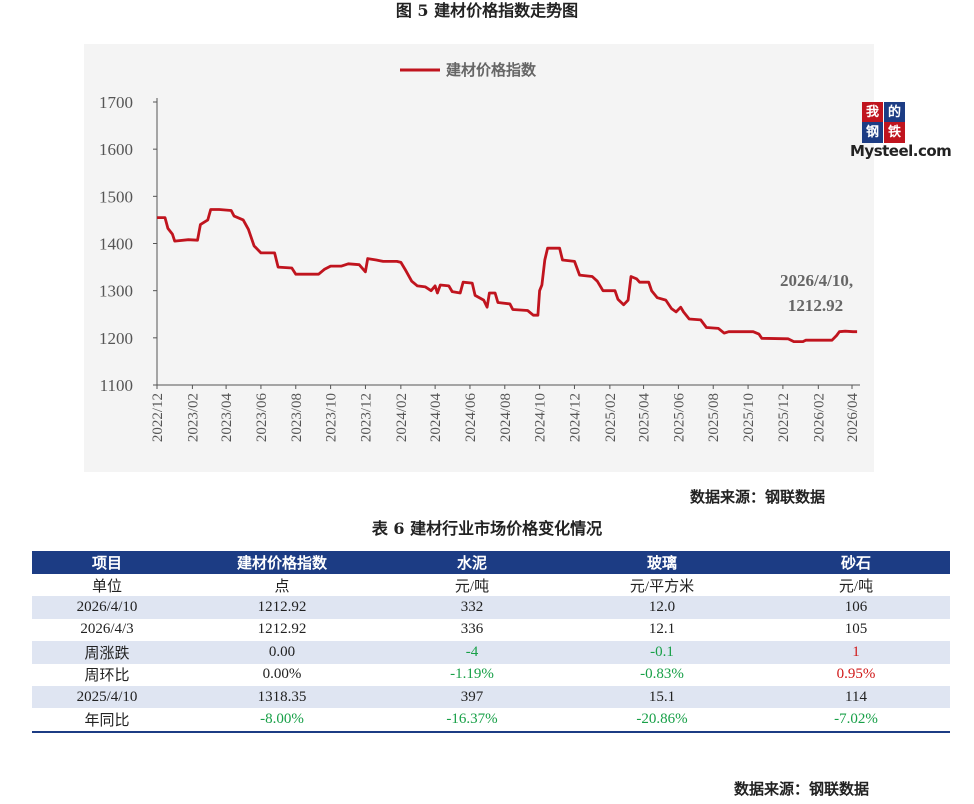  What do you see at coordinates (472, 674) in the screenshot?
I see `table-cell: -1.19%` at bounding box center [472, 674].